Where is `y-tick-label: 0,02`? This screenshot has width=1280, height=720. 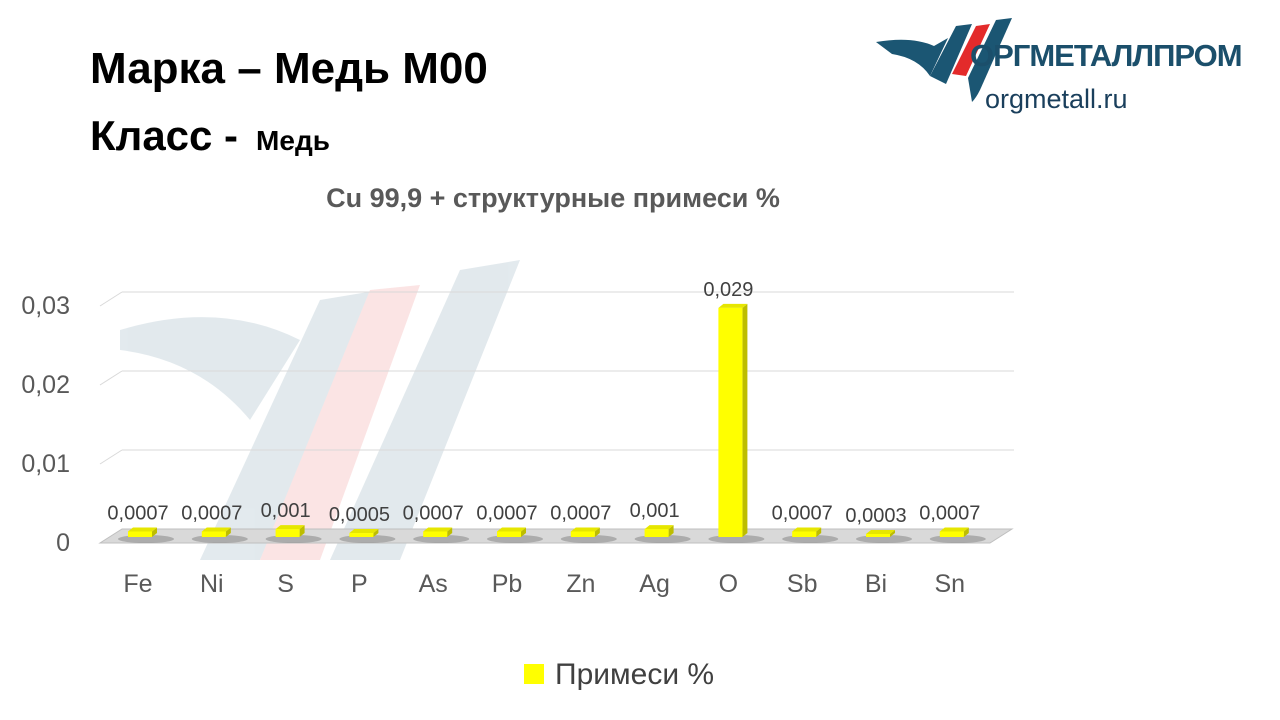 y-tick-label: 0,02 is located at coordinates (45, 385).